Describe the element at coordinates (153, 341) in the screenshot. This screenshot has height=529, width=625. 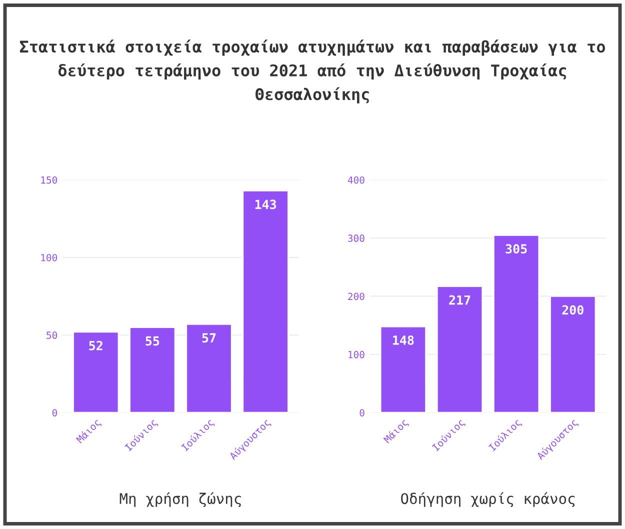
I see `data-label: 55` at that location.